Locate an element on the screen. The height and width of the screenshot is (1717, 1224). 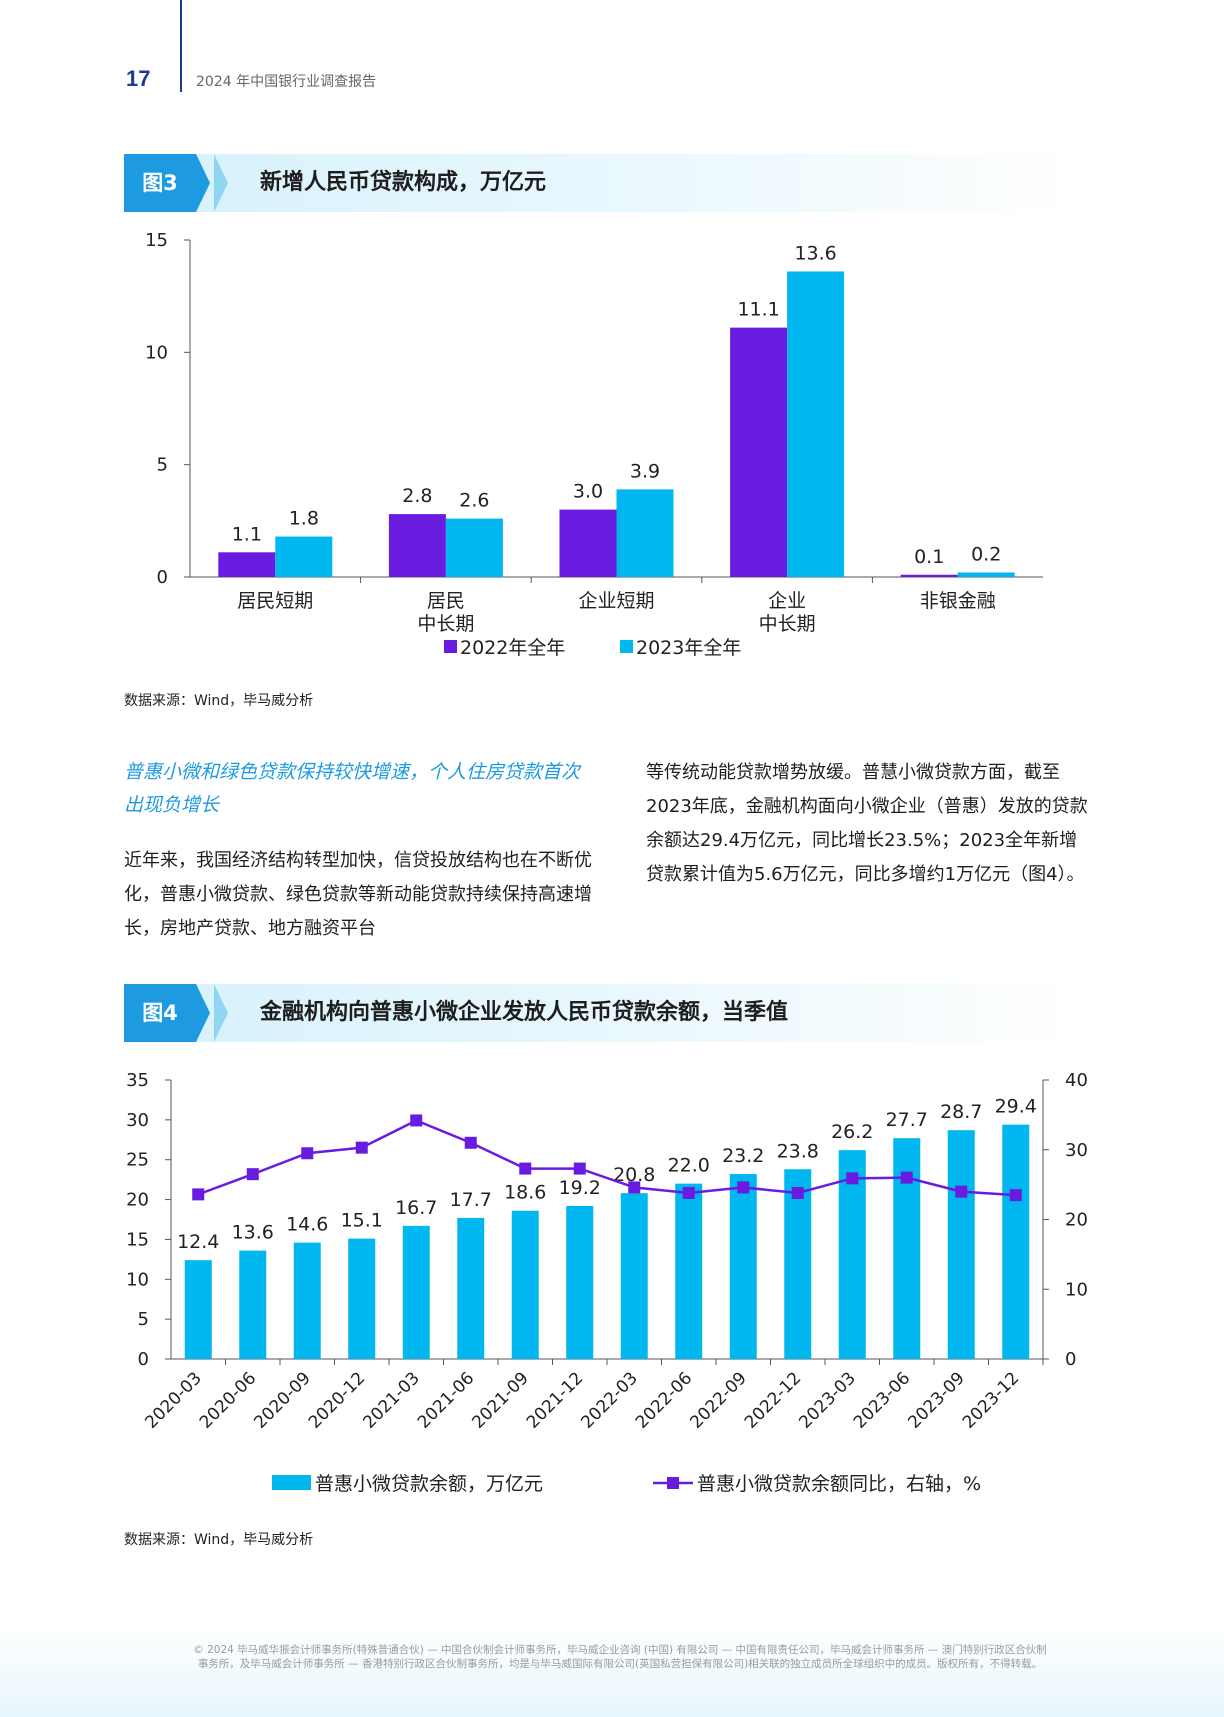
y-tick-label: 0 is located at coordinates (162, 577).